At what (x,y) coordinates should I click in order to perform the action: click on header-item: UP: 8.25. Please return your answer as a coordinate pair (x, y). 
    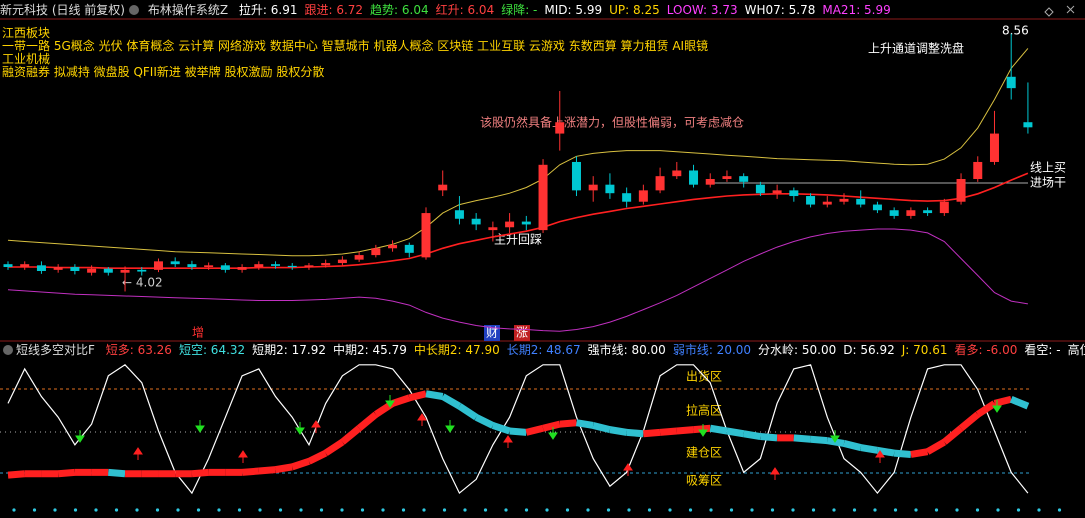
    Looking at the image, I should click on (634, 10).